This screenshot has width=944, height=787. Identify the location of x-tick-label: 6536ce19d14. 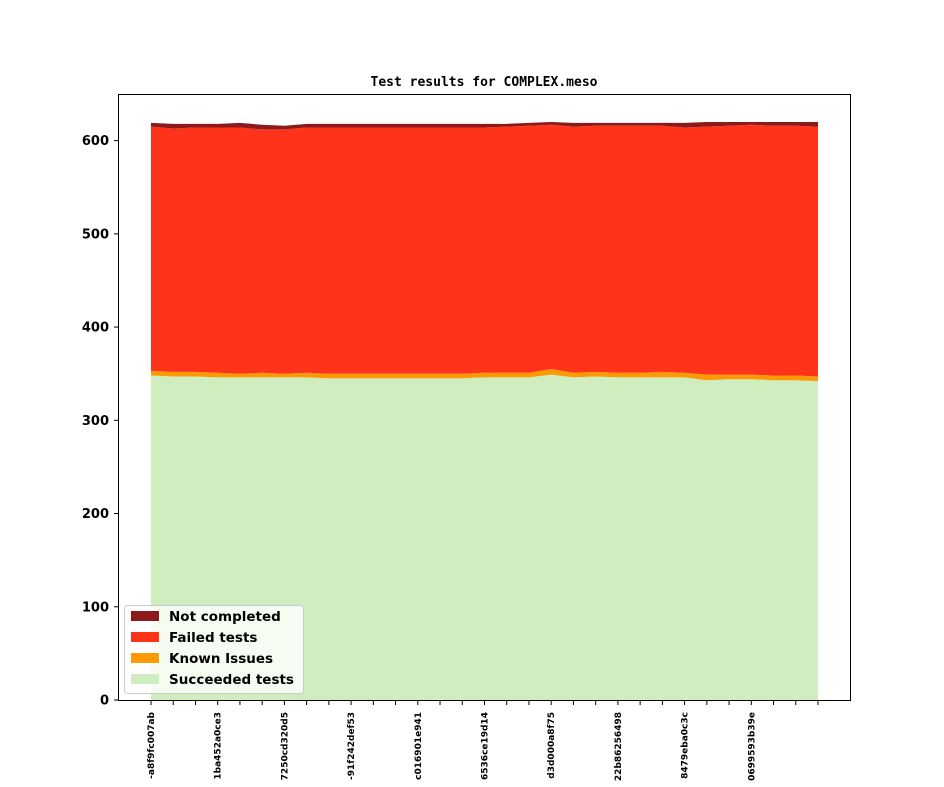
(486, 746).